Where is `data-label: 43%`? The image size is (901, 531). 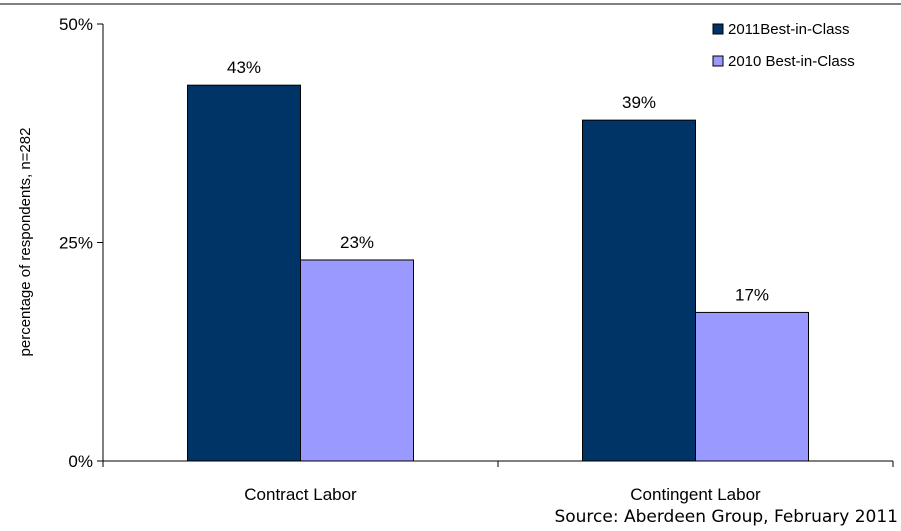 data-label: 43% is located at coordinates (244, 67).